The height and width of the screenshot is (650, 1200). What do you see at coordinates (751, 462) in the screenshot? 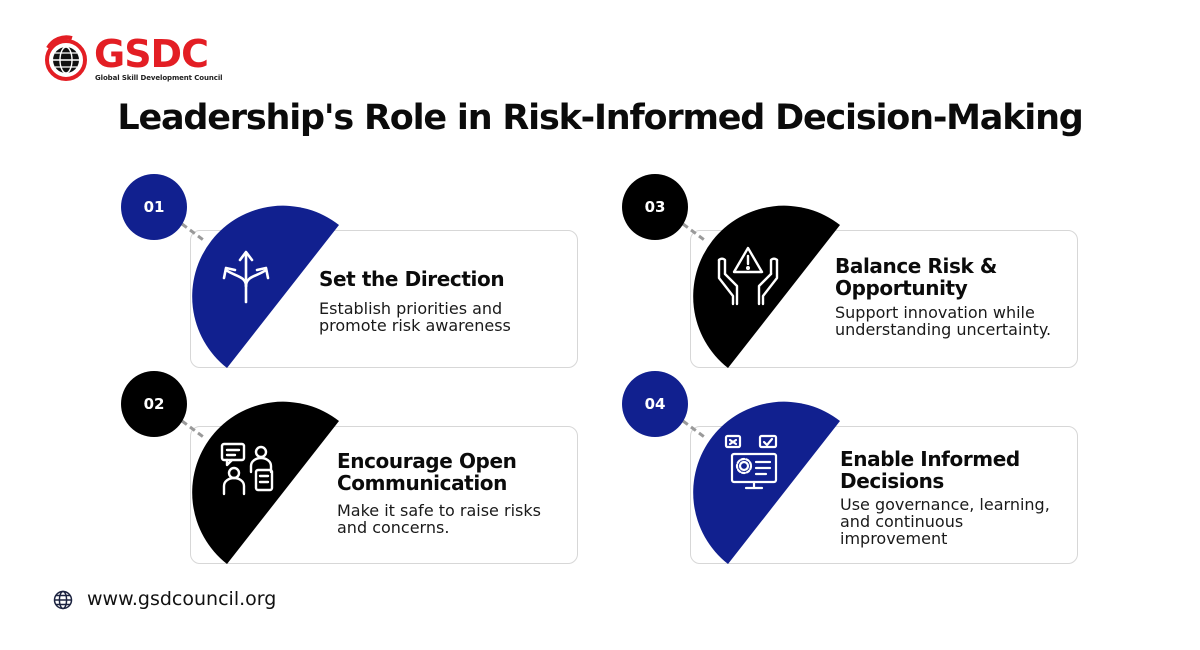
I see `monitor-settings-icon` at bounding box center [751, 462].